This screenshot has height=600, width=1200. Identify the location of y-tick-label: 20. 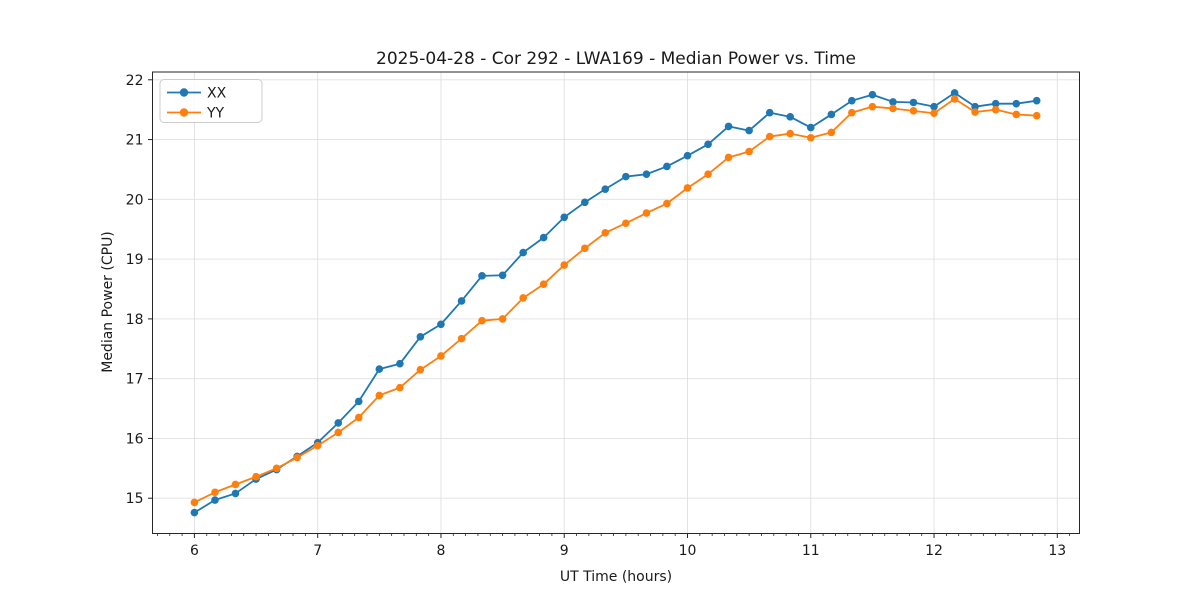
(135, 200).